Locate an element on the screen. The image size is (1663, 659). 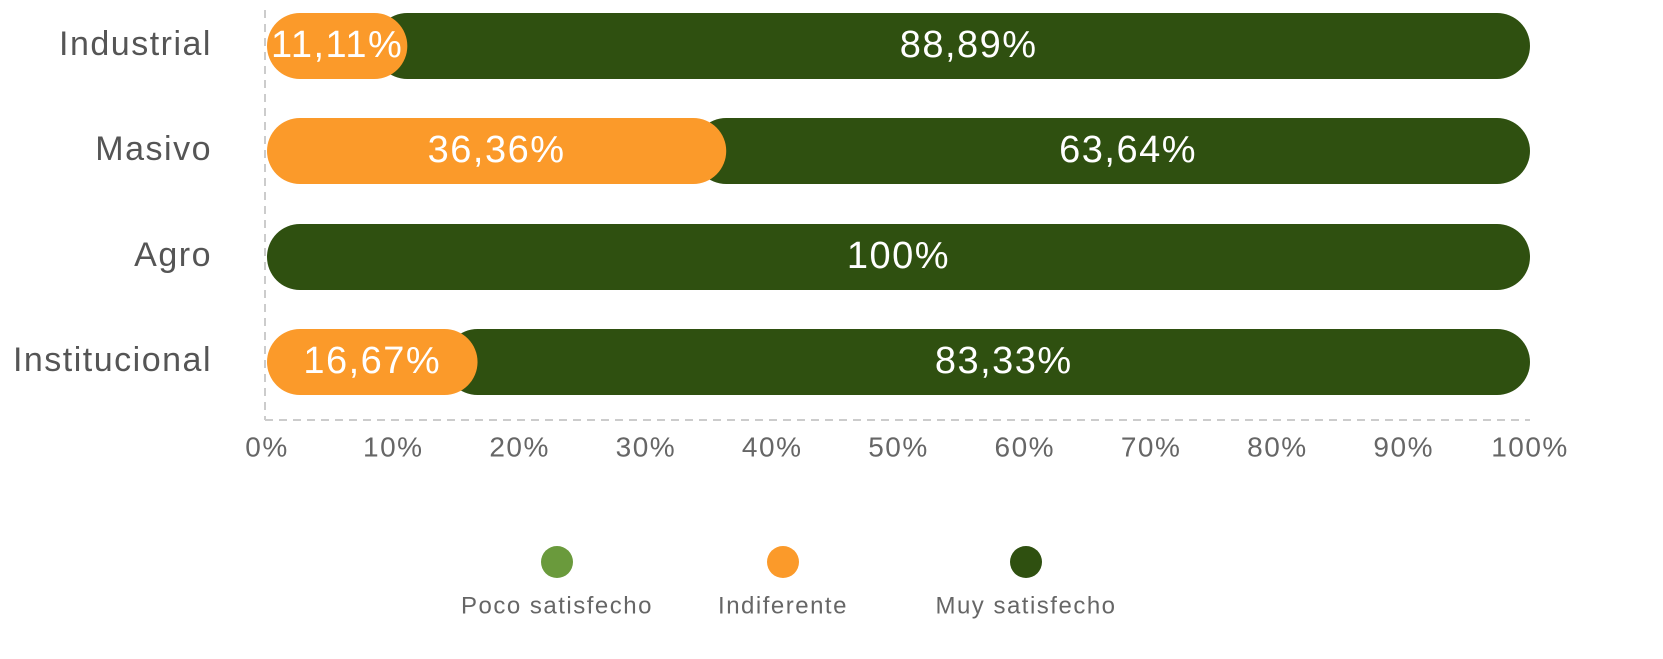
value-label: 83,33% is located at coordinates (1004, 361).